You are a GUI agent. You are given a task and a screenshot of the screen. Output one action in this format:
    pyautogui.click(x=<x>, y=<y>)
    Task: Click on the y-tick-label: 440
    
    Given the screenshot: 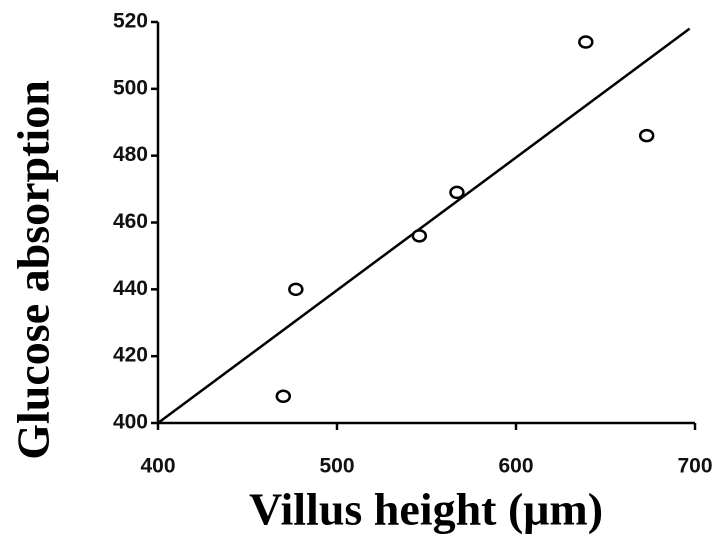 What is the action you would take?
    pyautogui.click(x=130, y=288)
    